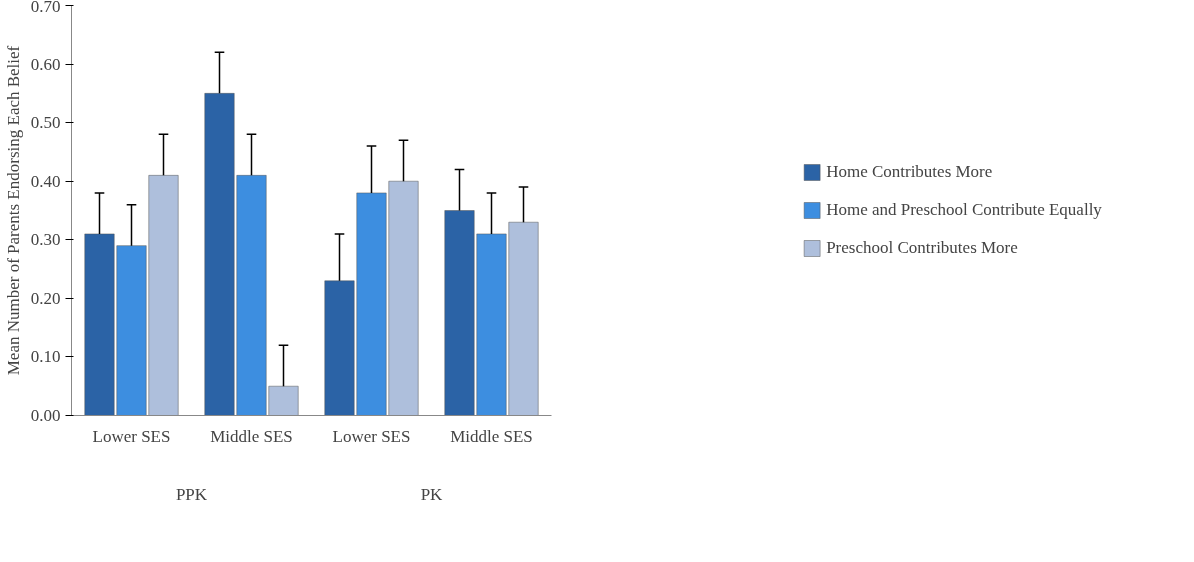  I want to click on y-axis-title: Mean Number of Parents Endorsing Each Belief, so click(13, 210).